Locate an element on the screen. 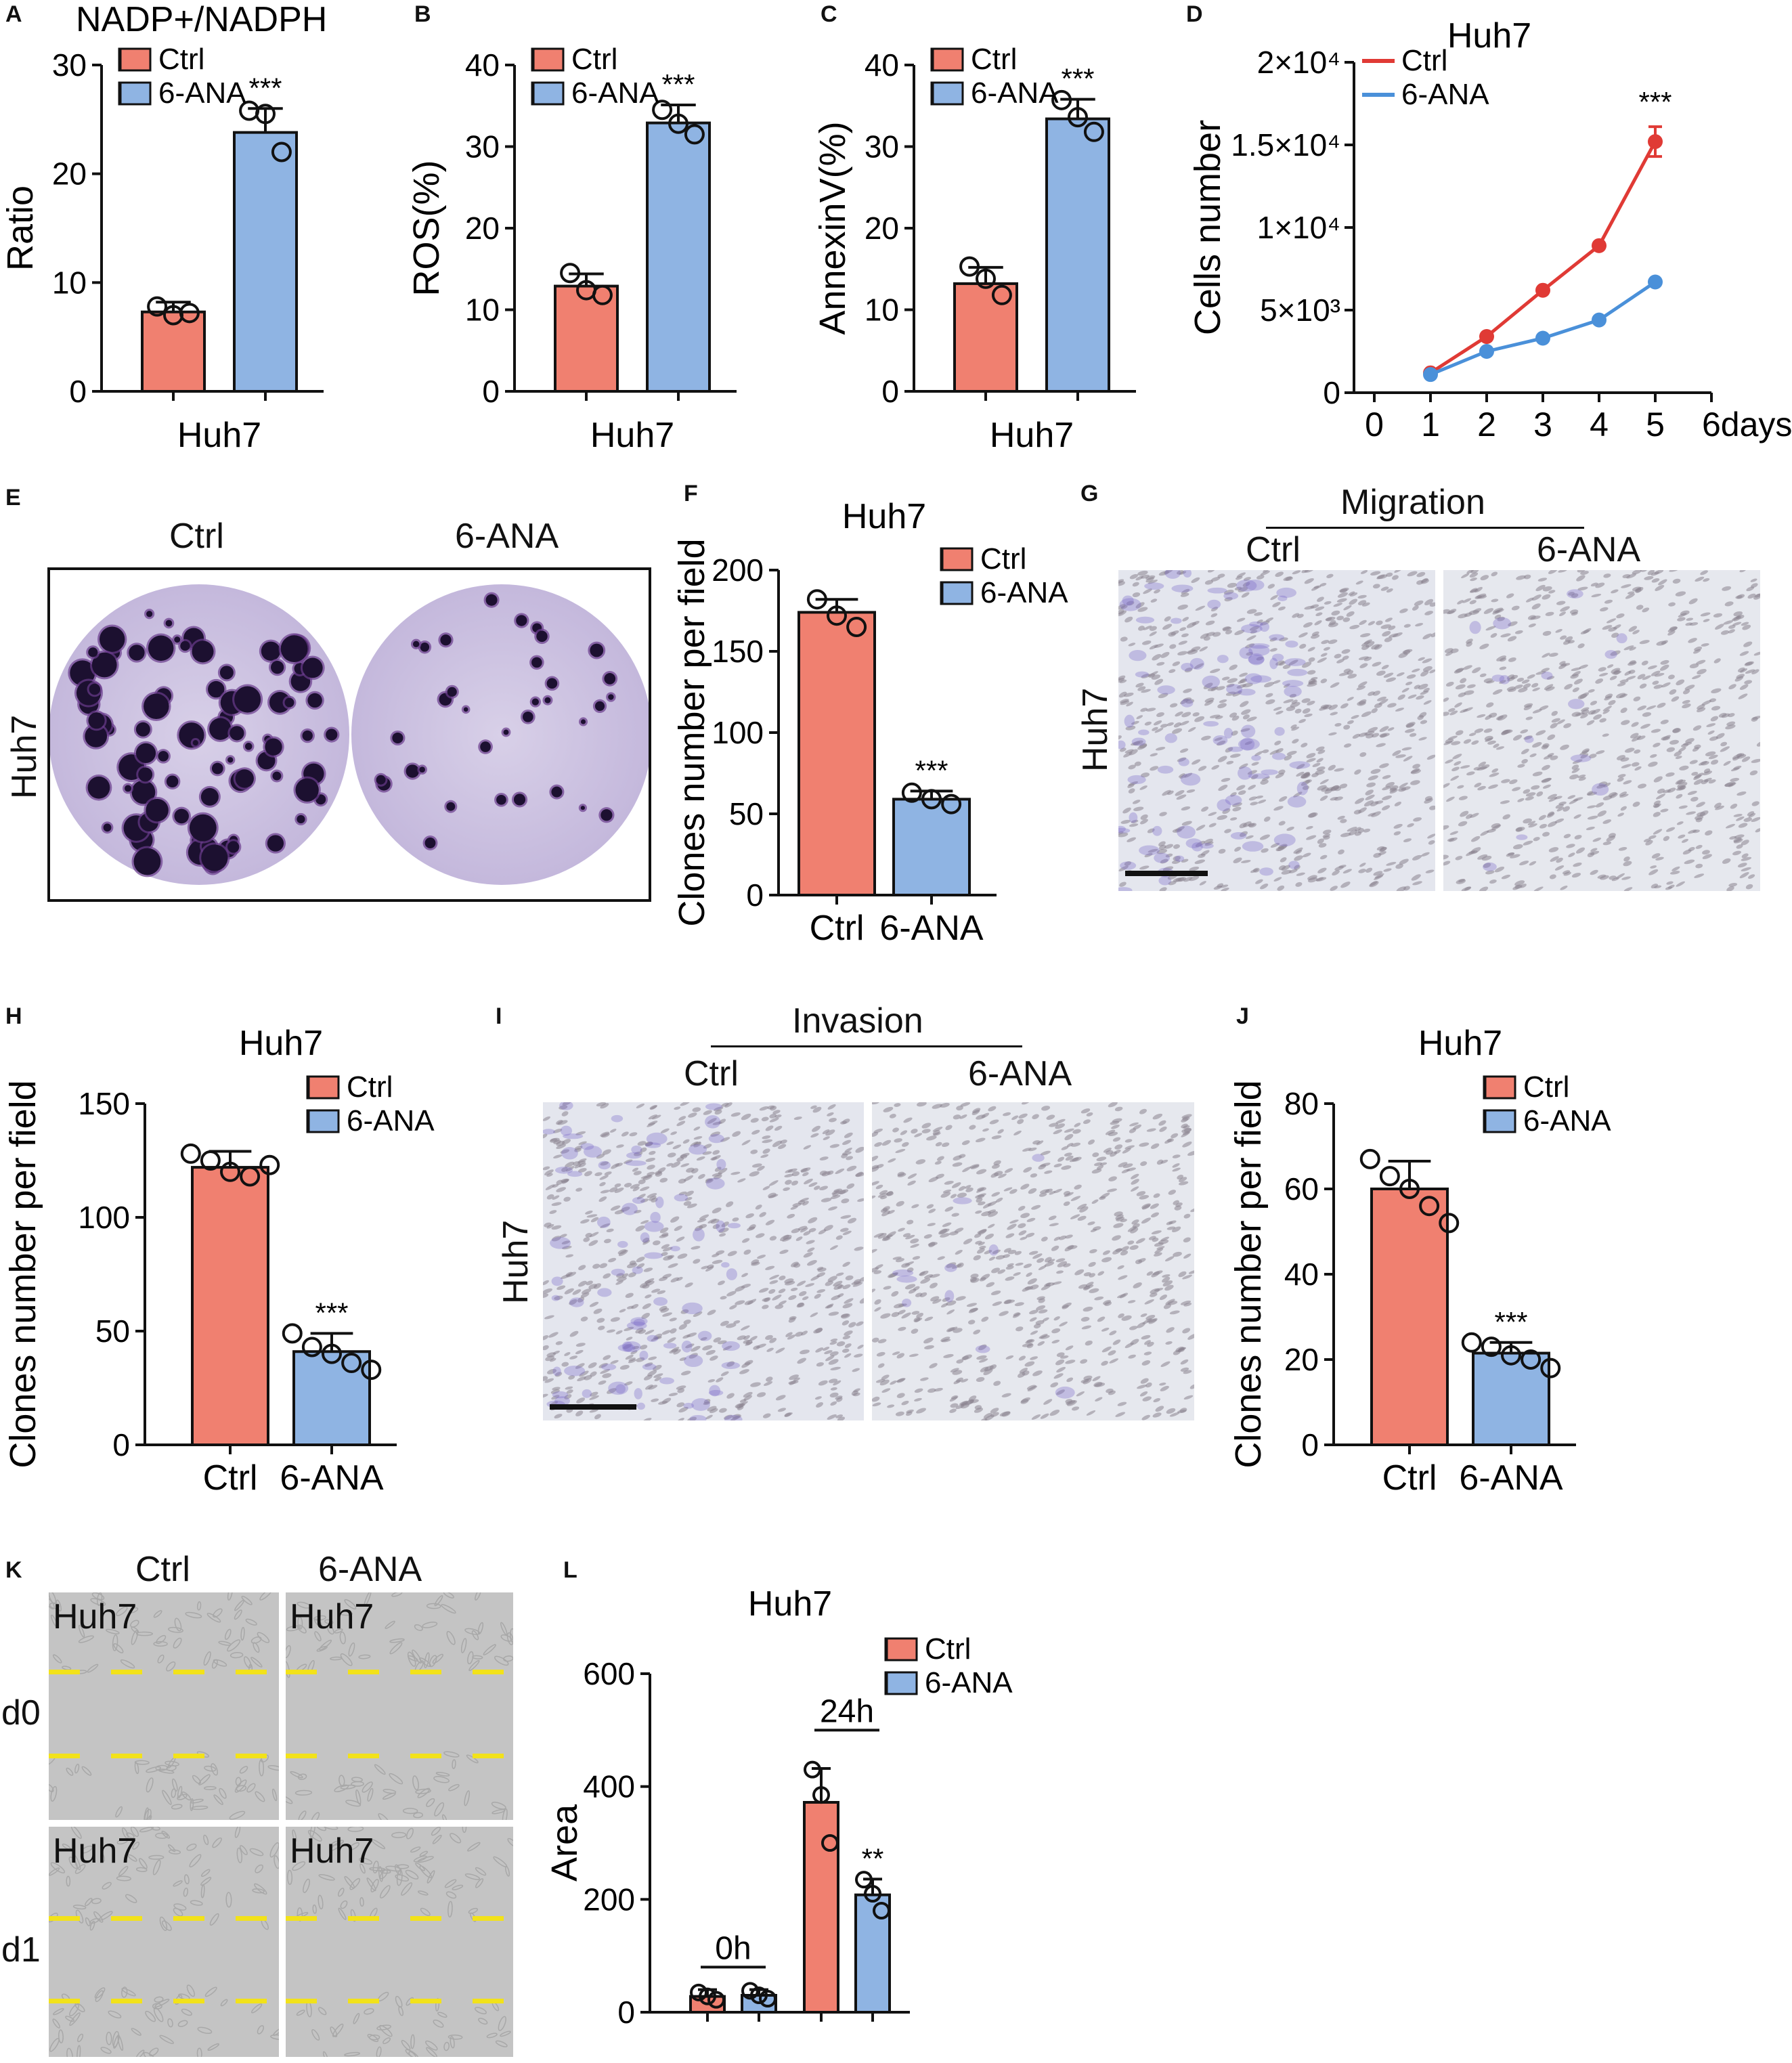  colony-plate-box is located at coordinates (349, 734).